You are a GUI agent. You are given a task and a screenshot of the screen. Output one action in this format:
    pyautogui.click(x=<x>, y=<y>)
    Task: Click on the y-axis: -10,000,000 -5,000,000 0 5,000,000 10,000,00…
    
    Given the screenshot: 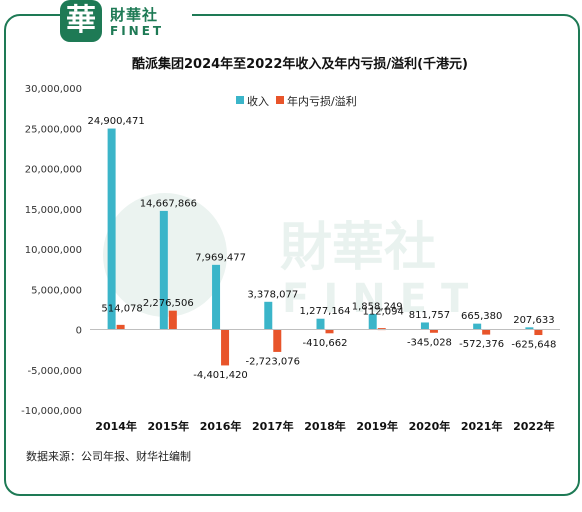 What is the action you would take?
    pyautogui.click(x=51, y=250)
    